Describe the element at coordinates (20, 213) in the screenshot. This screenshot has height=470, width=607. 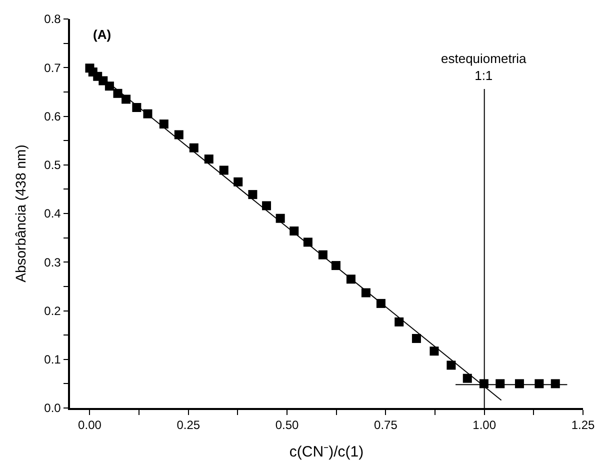
I see `y-axis-title: Absorbância (438 nm)` at that location.